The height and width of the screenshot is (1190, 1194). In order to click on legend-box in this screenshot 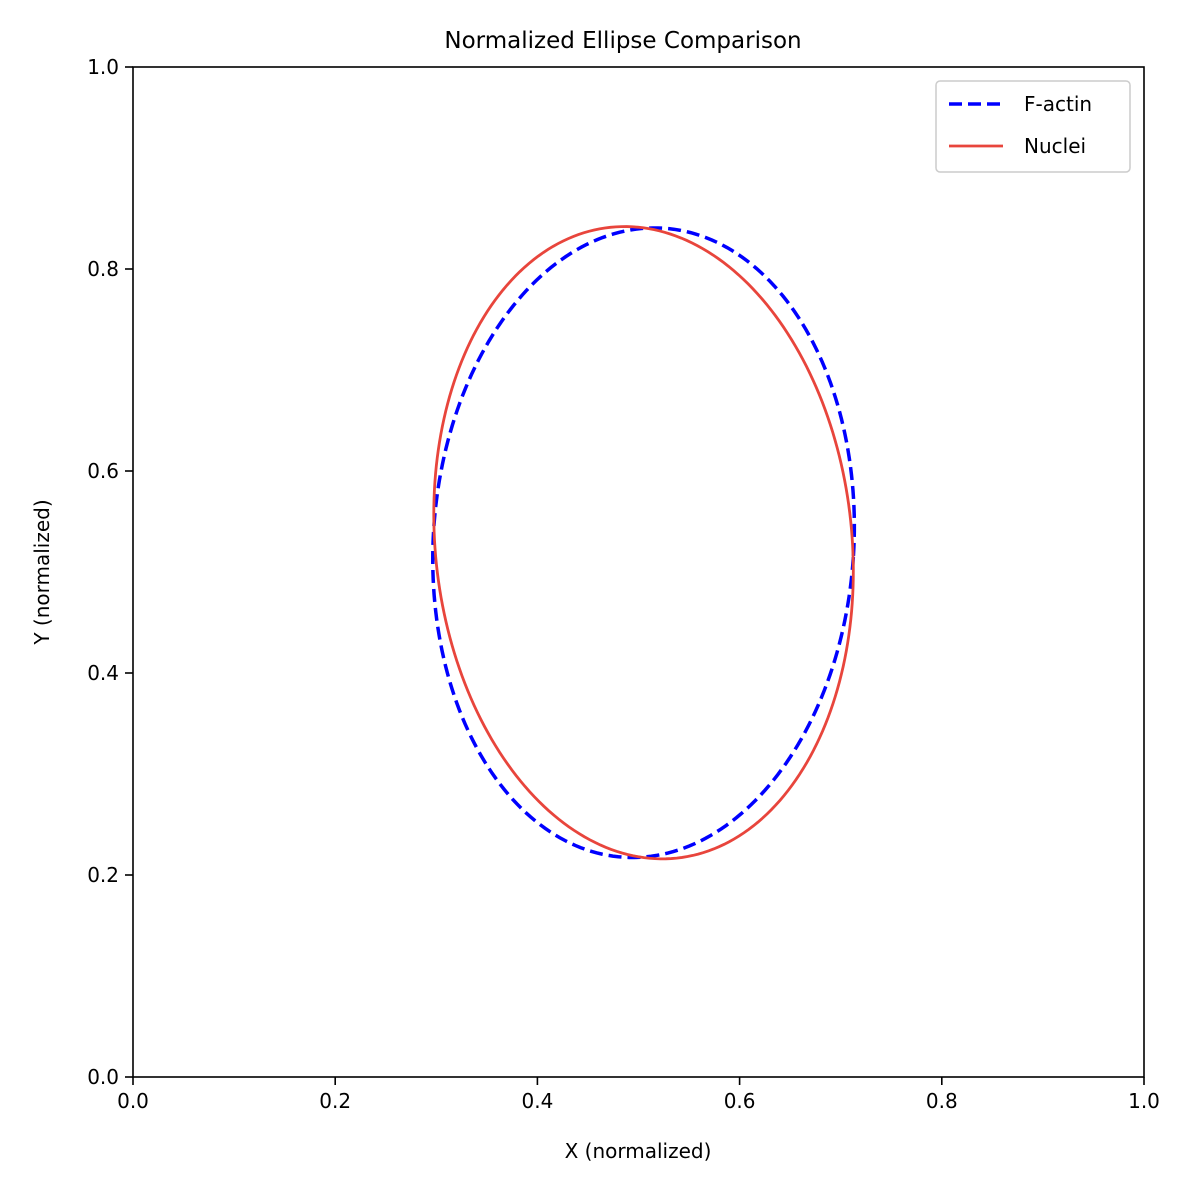, I will do `click(1033, 126)`.